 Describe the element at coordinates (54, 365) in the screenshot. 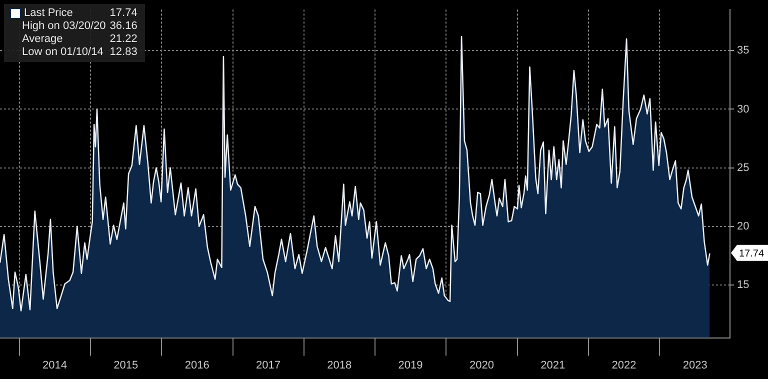

I see `x-tick-label: 2014` at that location.